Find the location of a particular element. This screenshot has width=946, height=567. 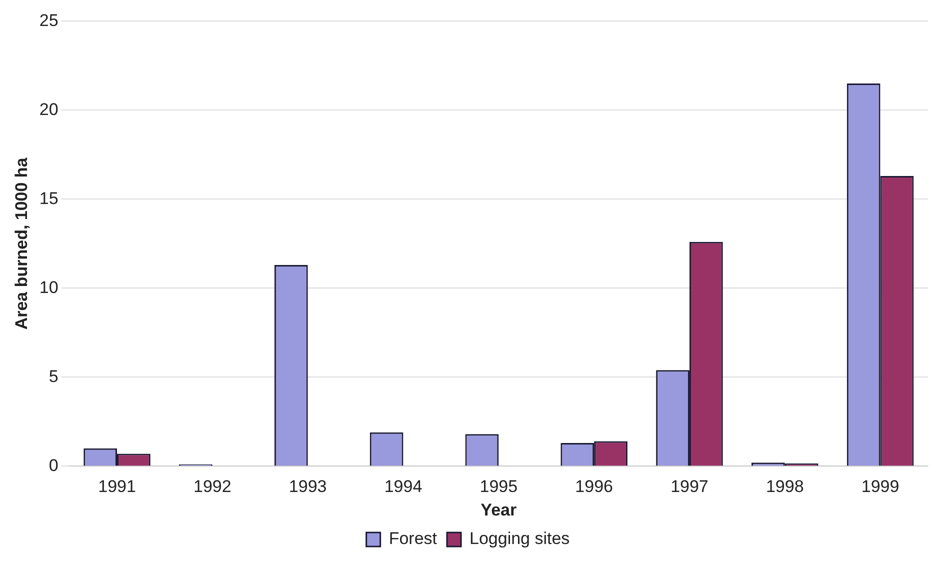

y-tick-label: 5 is located at coordinates (53, 376).